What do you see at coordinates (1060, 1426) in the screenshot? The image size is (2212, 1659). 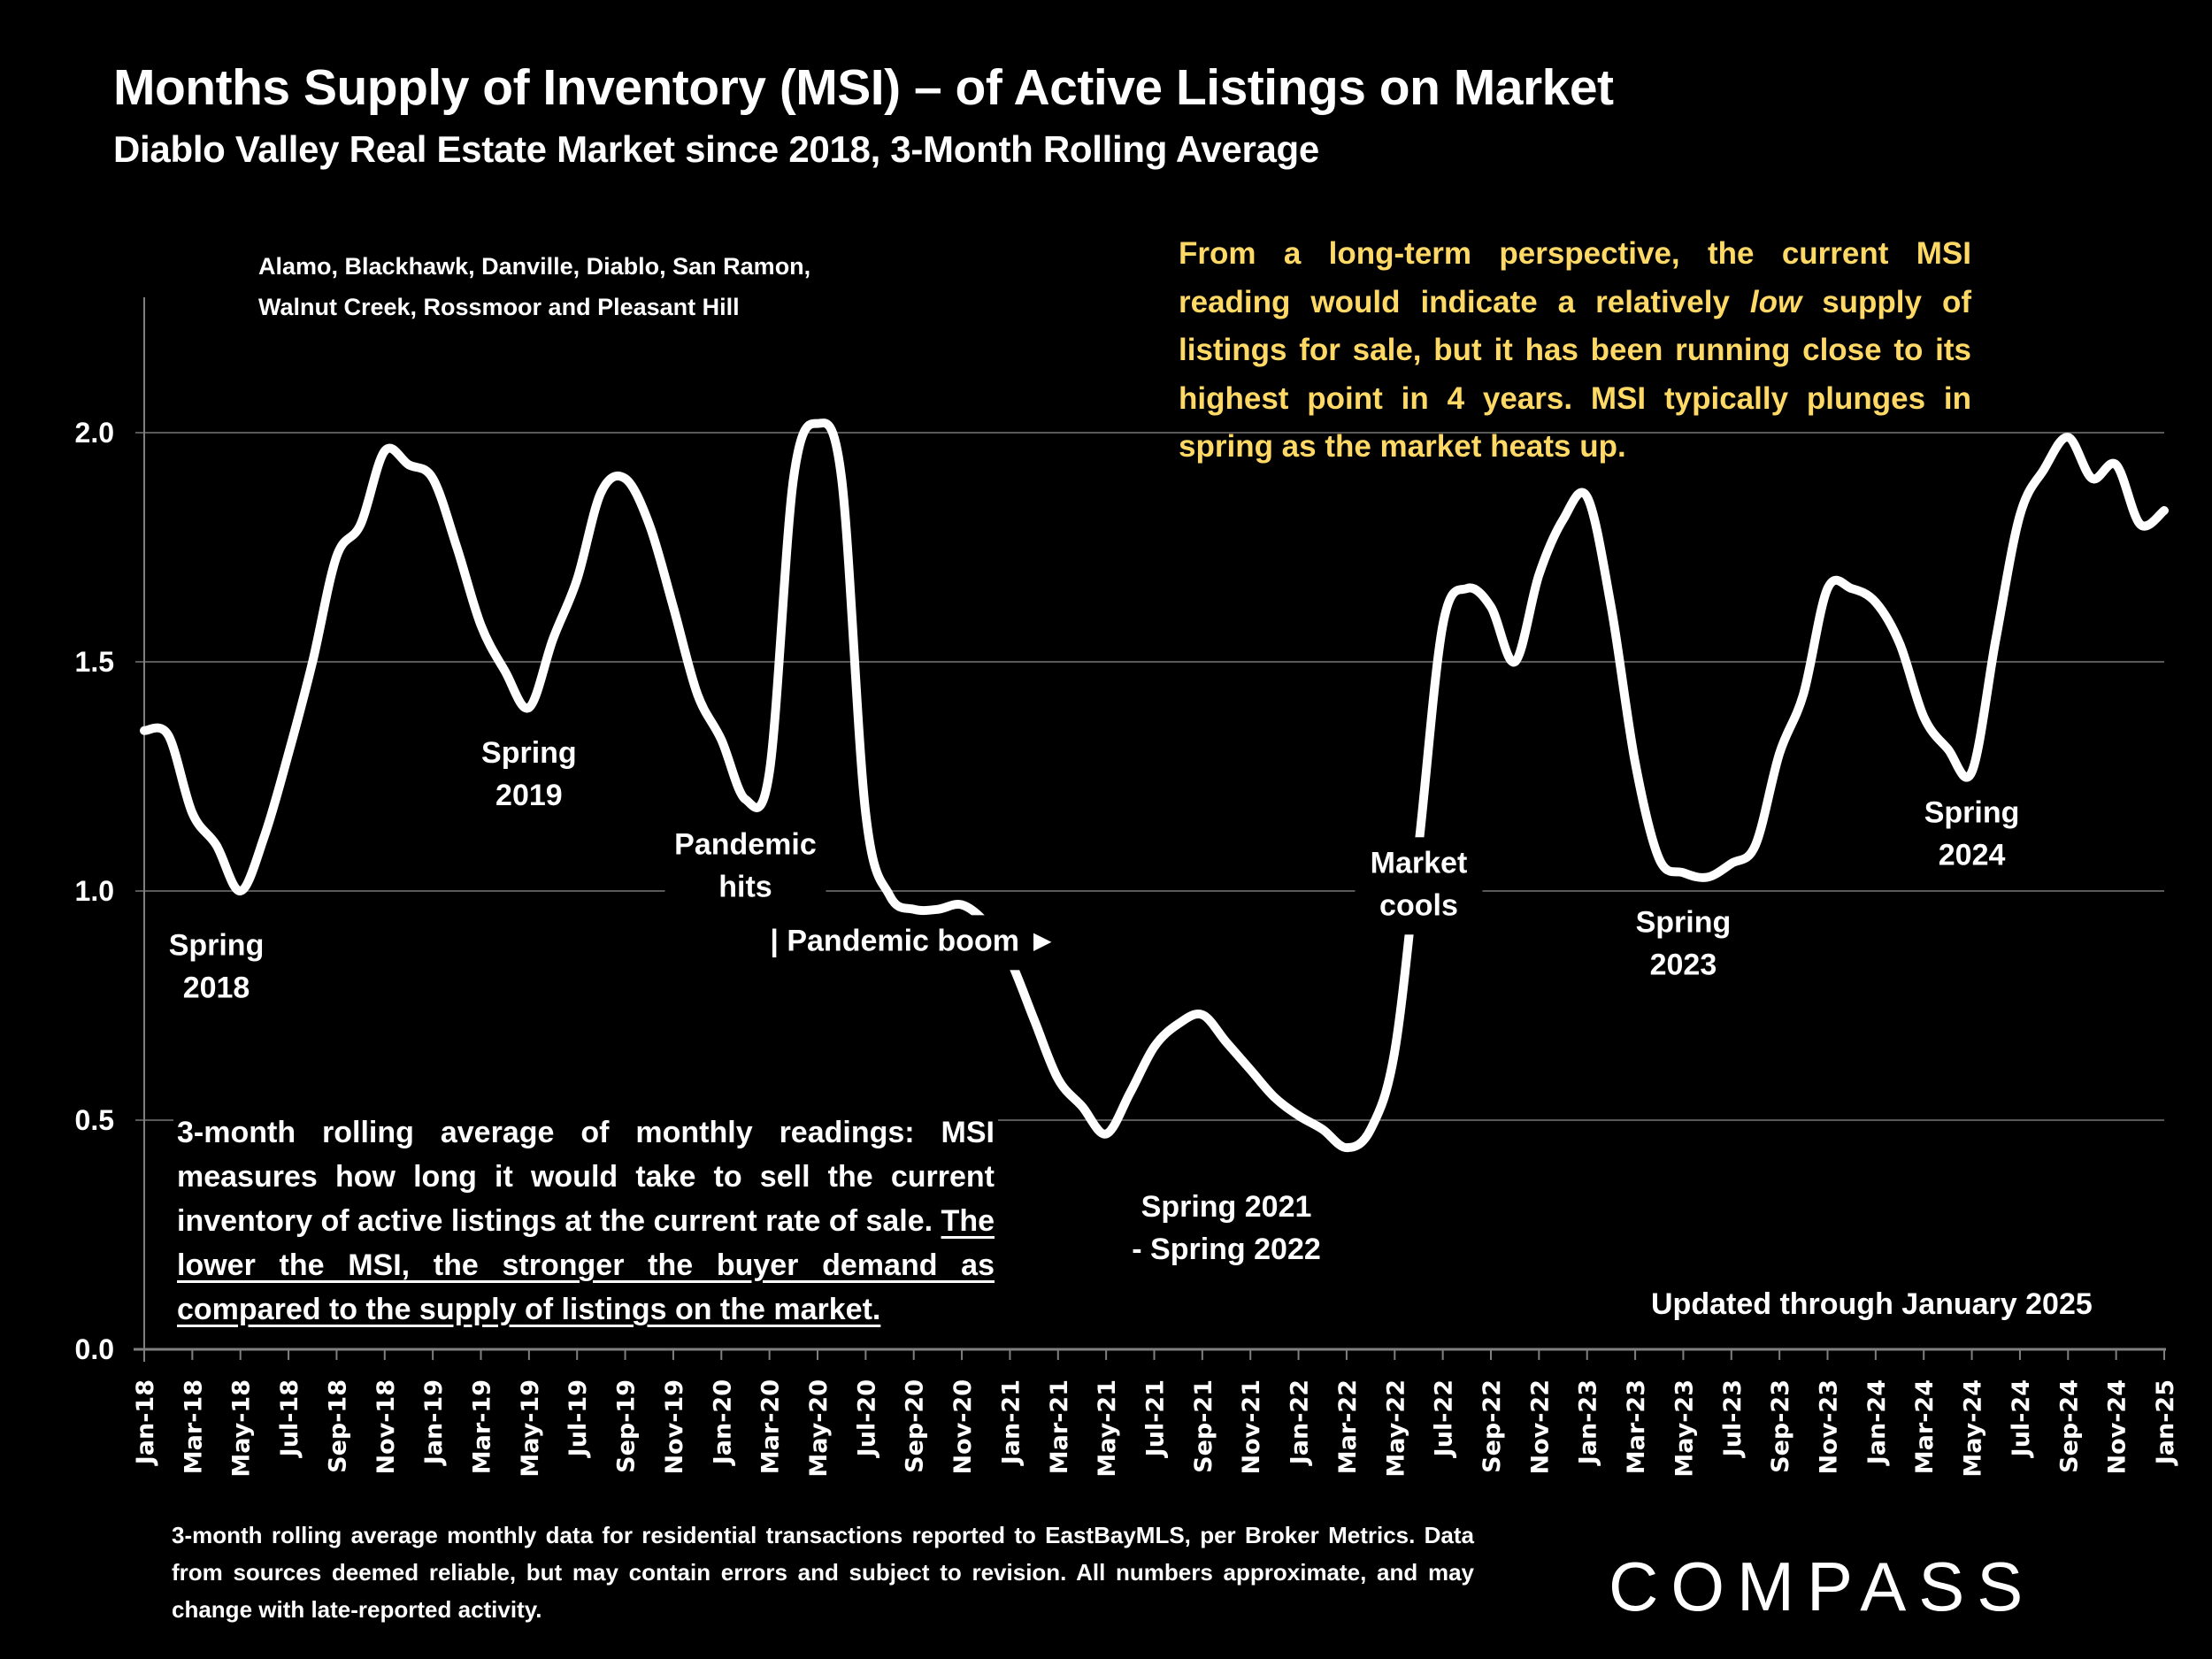 I see `x-tick-label: Mar-21` at bounding box center [1060, 1426].